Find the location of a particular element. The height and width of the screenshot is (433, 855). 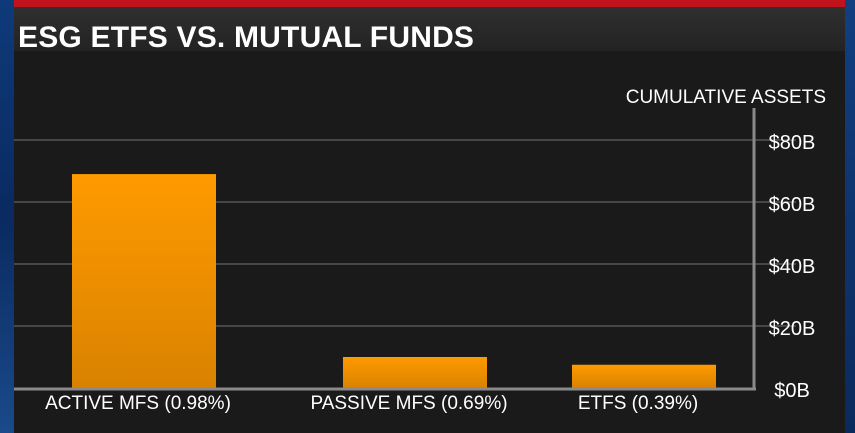

x-category-label: ACTIVE MFS (0.98%) is located at coordinates (138, 403).